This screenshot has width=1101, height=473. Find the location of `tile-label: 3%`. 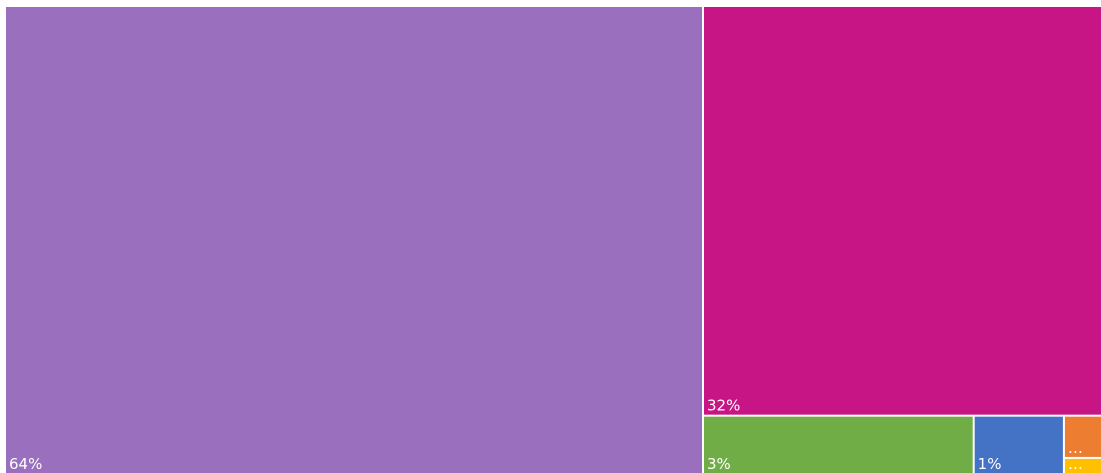

tile-label: 3% is located at coordinates (719, 464).